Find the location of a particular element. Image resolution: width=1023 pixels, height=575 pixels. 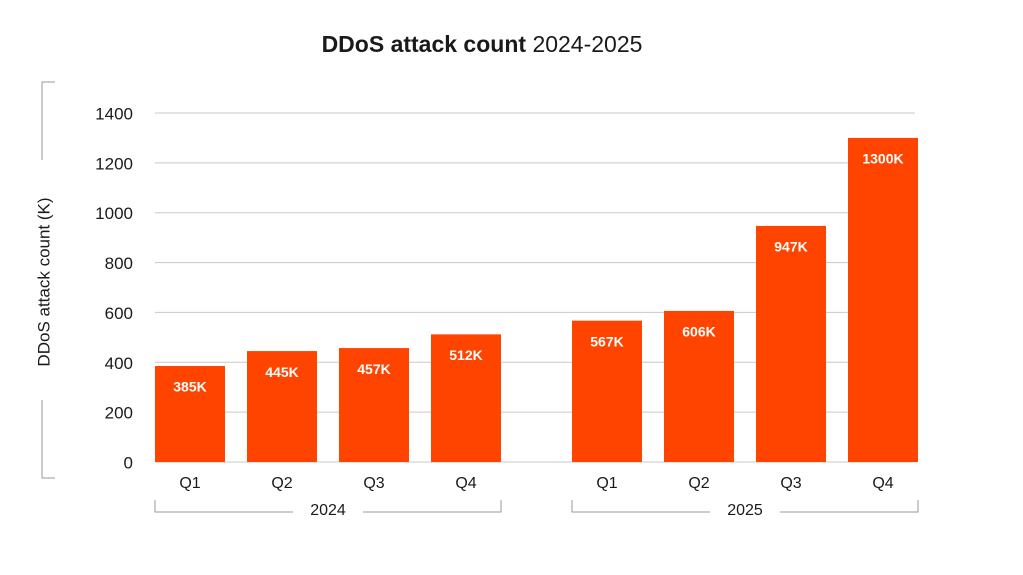

value-label: 512K is located at coordinates (465, 355).